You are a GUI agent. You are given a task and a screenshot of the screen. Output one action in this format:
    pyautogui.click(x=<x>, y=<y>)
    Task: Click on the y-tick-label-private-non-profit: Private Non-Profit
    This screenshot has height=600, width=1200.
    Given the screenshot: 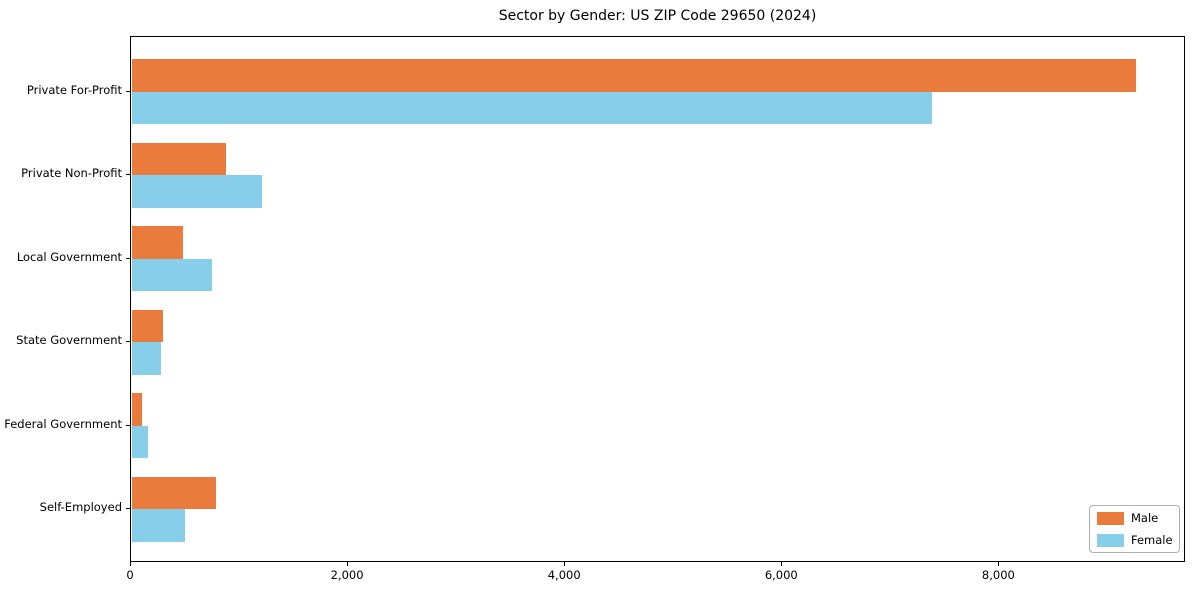 What is the action you would take?
    pyautogui.click(x=71, y=173)
    